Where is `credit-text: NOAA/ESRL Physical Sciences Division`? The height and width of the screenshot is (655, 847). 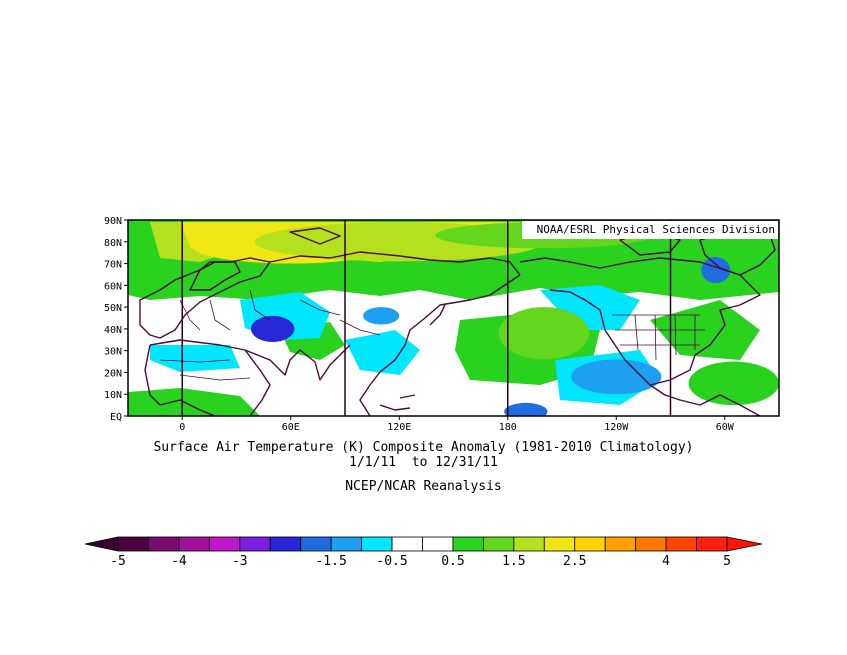 credit-text: NOAA/ESRL Physical Sciences Division is located at coordinates (656, 229).